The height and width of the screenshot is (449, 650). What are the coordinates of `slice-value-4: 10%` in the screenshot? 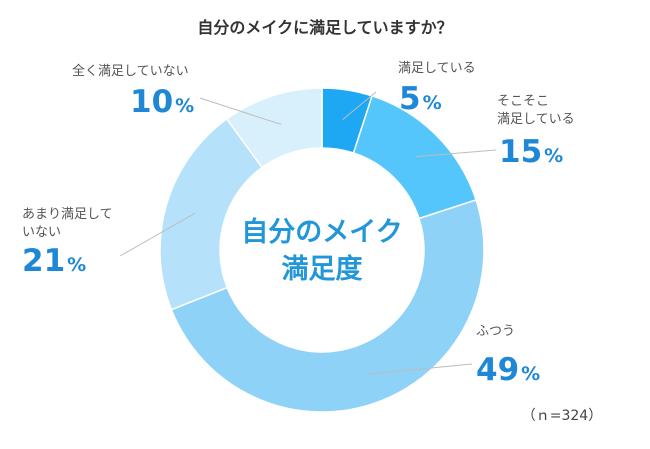 It's located at (162, 102).